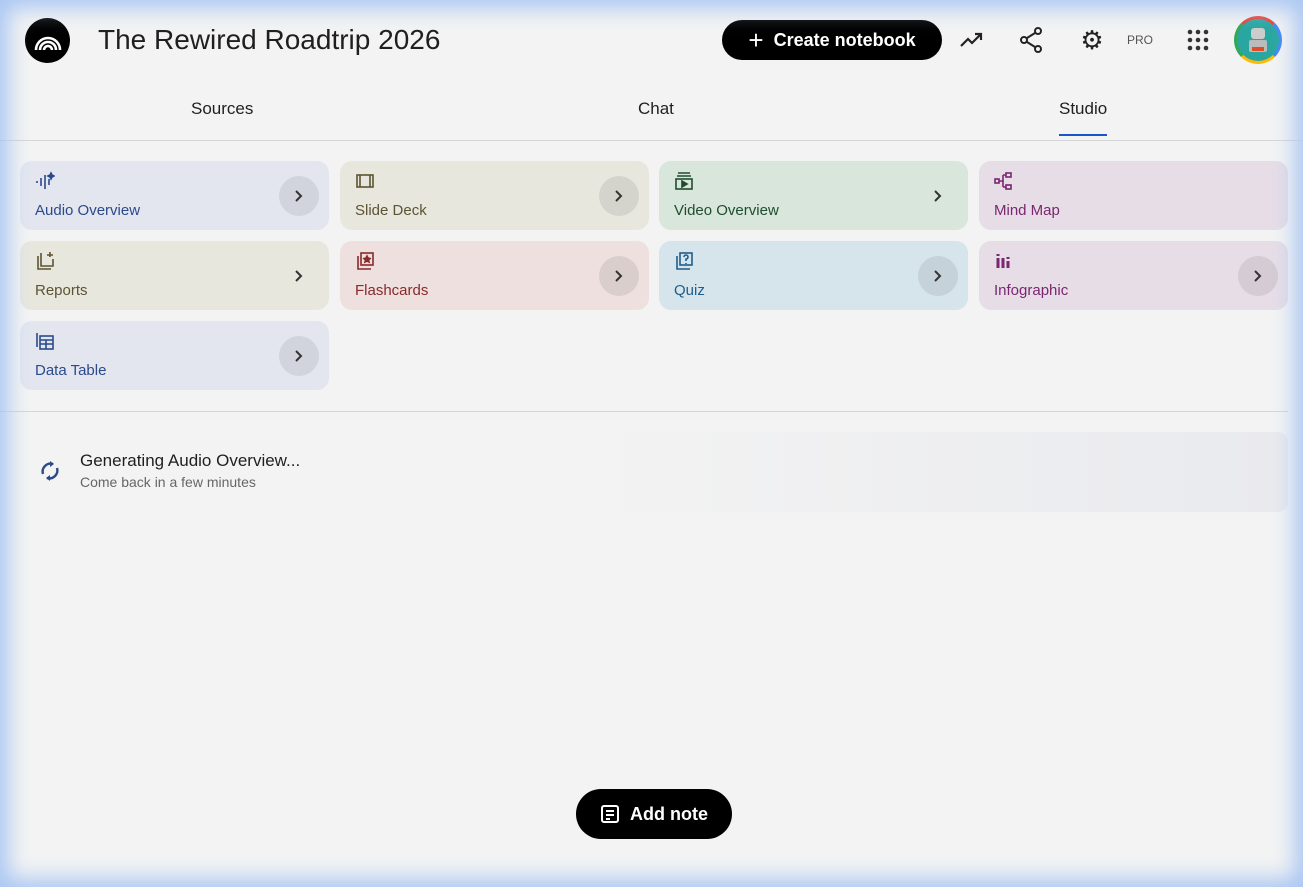 The image size is (1303, 887). What do you see at coordinates (1133, 275) in the screenshot?
I see `studio-card-infographic: Infographic` at bounding box center [1133, 275].